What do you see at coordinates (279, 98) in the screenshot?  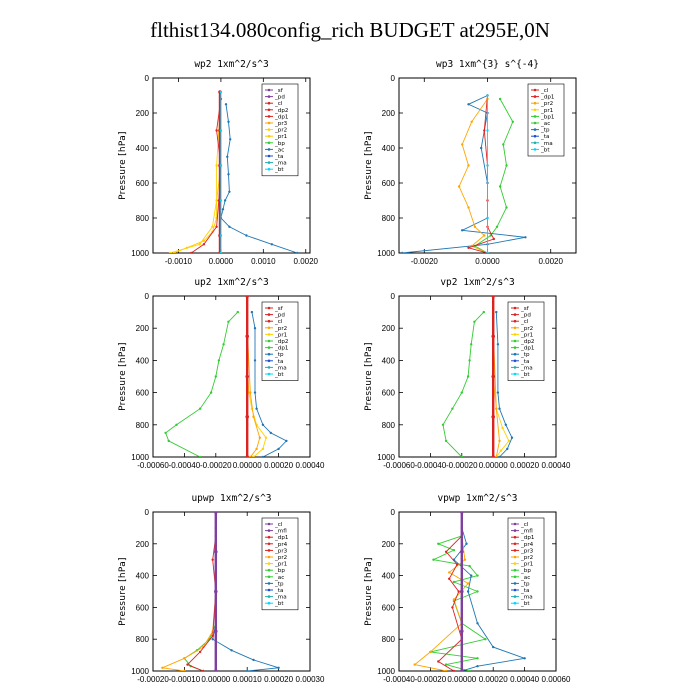 I see `legend-entry: _pd` at bounding box center [279, 98].